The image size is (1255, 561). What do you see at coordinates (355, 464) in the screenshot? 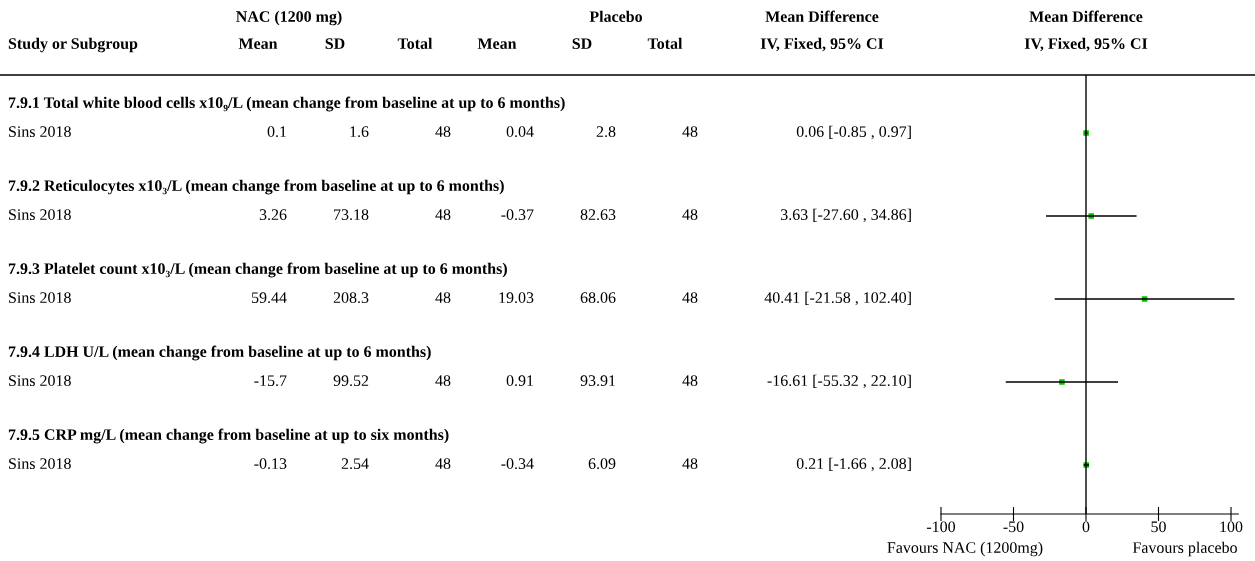
I see `text: 2.54` at bounding box center [355, 464].